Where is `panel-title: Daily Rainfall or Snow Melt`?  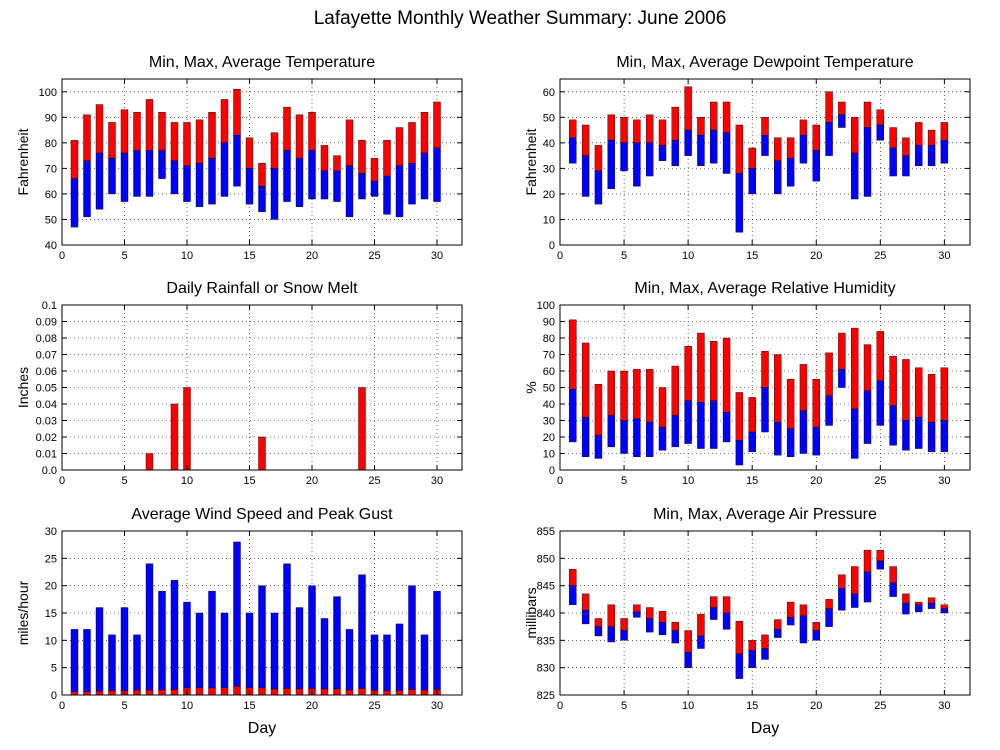 panel-title: Daily Rainfall or Snow Melt is located at coordinates (262, 288).